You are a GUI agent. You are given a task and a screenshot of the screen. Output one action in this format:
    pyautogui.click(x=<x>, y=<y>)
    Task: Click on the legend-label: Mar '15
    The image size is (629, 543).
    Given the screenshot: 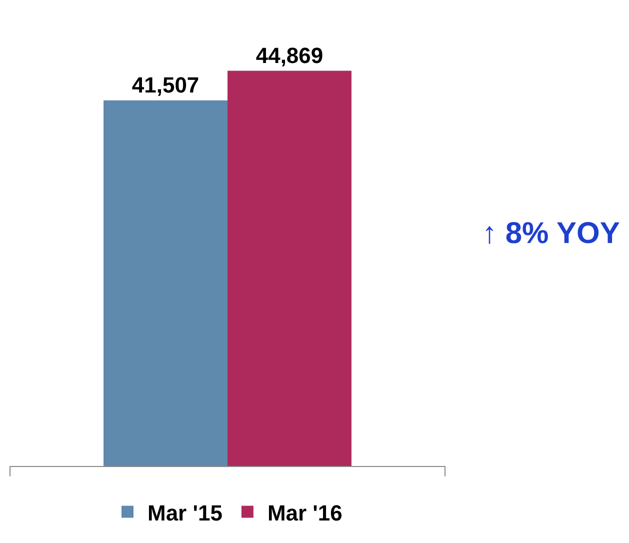 What is the action you would take?
    pyautogui.click(x=185, y=513)
    